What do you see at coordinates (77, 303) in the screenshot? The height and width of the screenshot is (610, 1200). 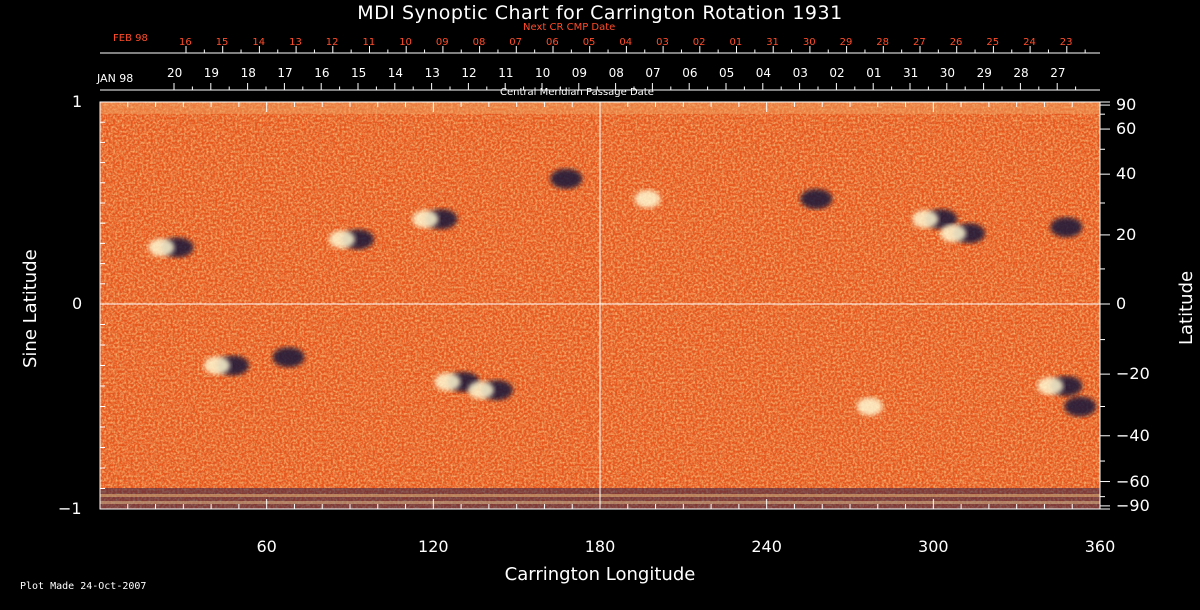 I see `y-left-tick-label: 0` at bounding box center [77, 303].